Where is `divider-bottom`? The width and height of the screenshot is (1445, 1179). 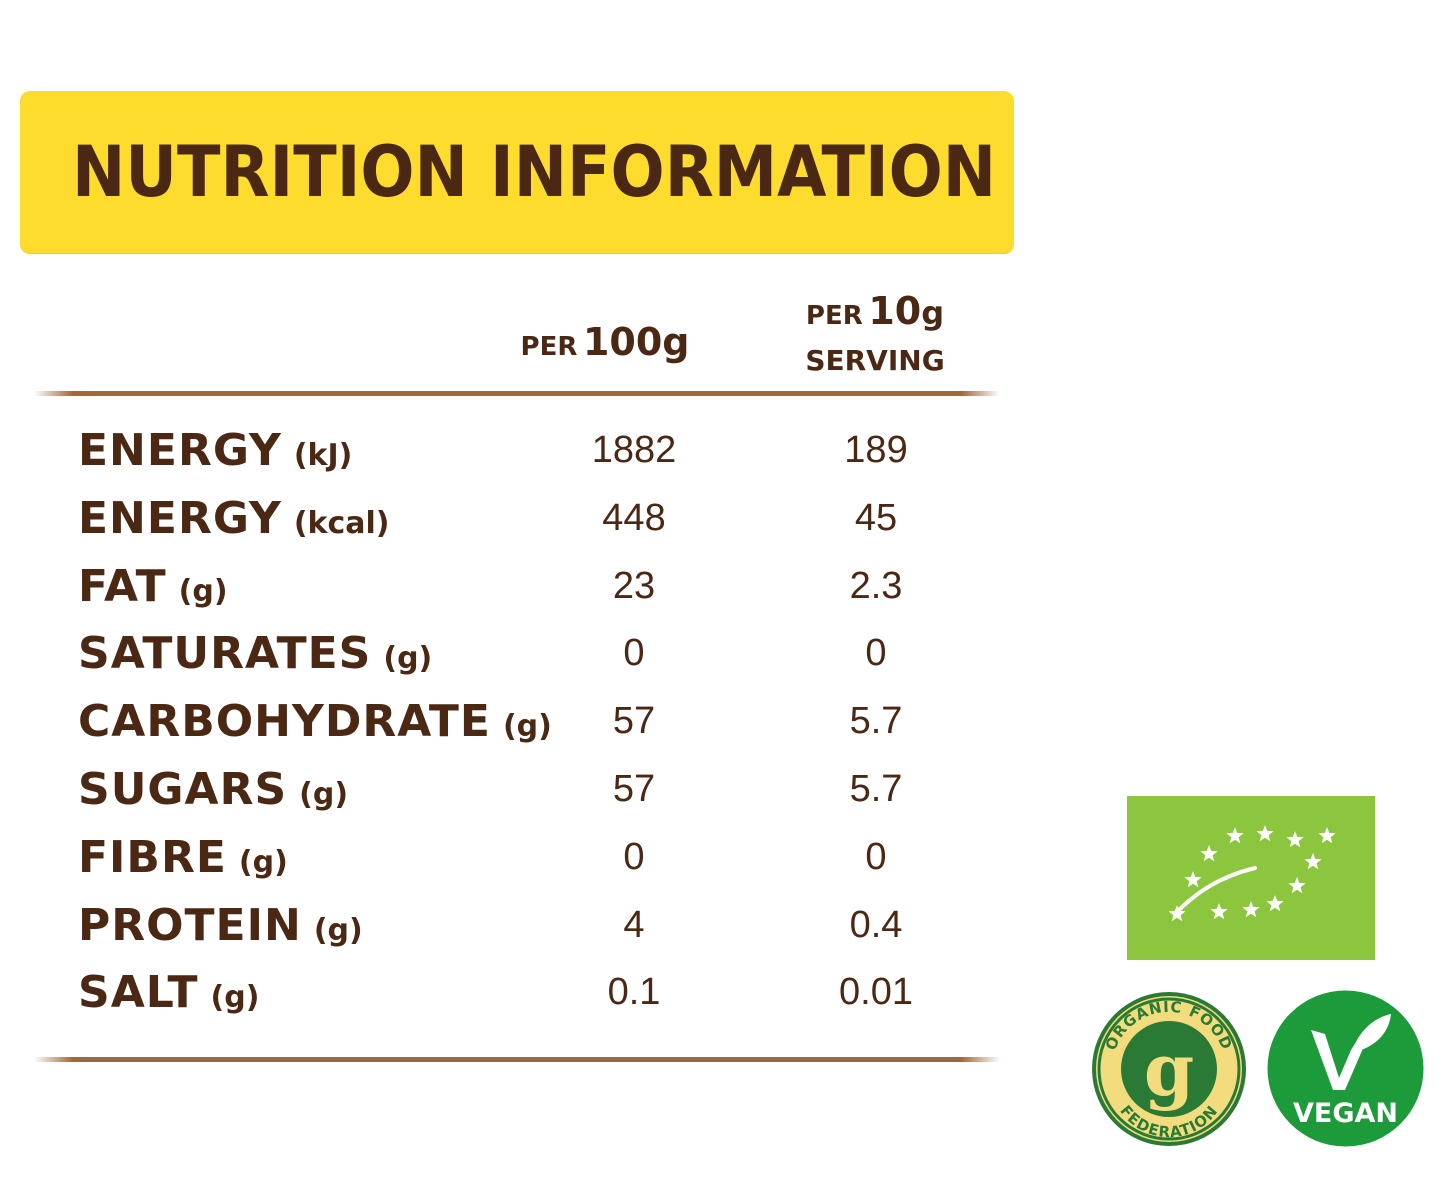 divider-bottom is located at coordinates (517, 1059).